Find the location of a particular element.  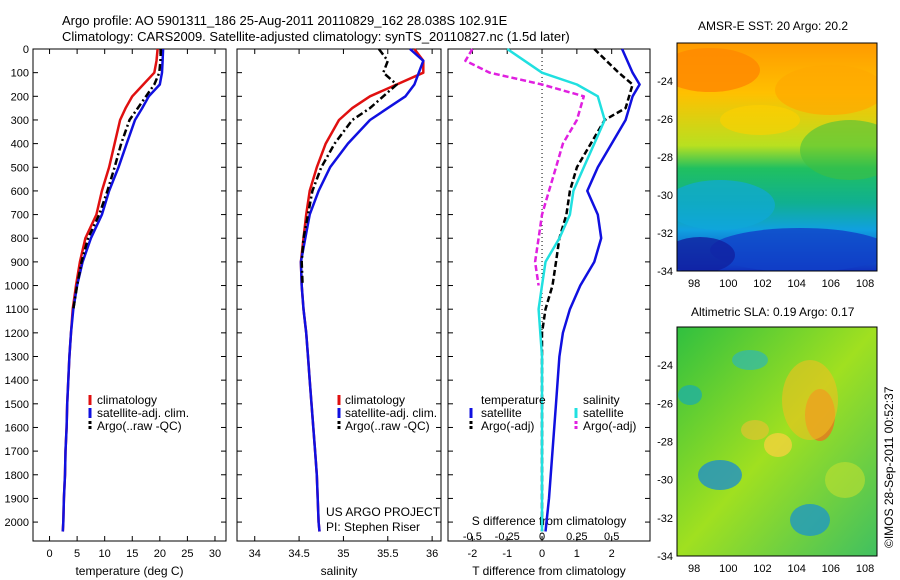

sst-map is located at coordinates (777, 157).